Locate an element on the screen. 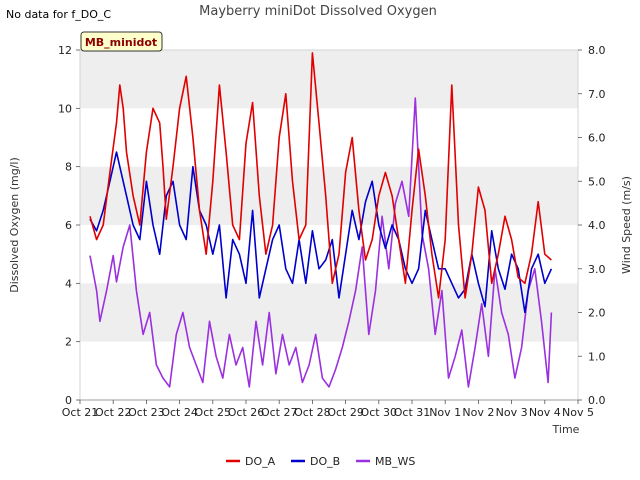  legend-item-do-b: DO_B is located at coordinates (315, 461).